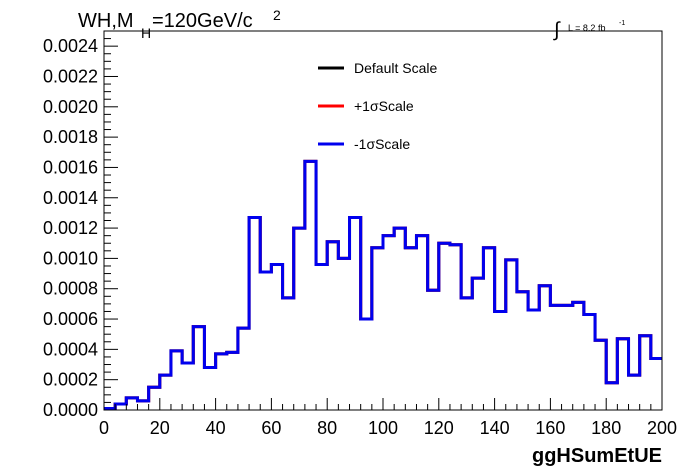 This screenshot has width=696, height=472. What do you see at coordinates (70, 46) in the screenshot?
I see `y-tick-label: 0.0024` at bounding box center [70, 46].